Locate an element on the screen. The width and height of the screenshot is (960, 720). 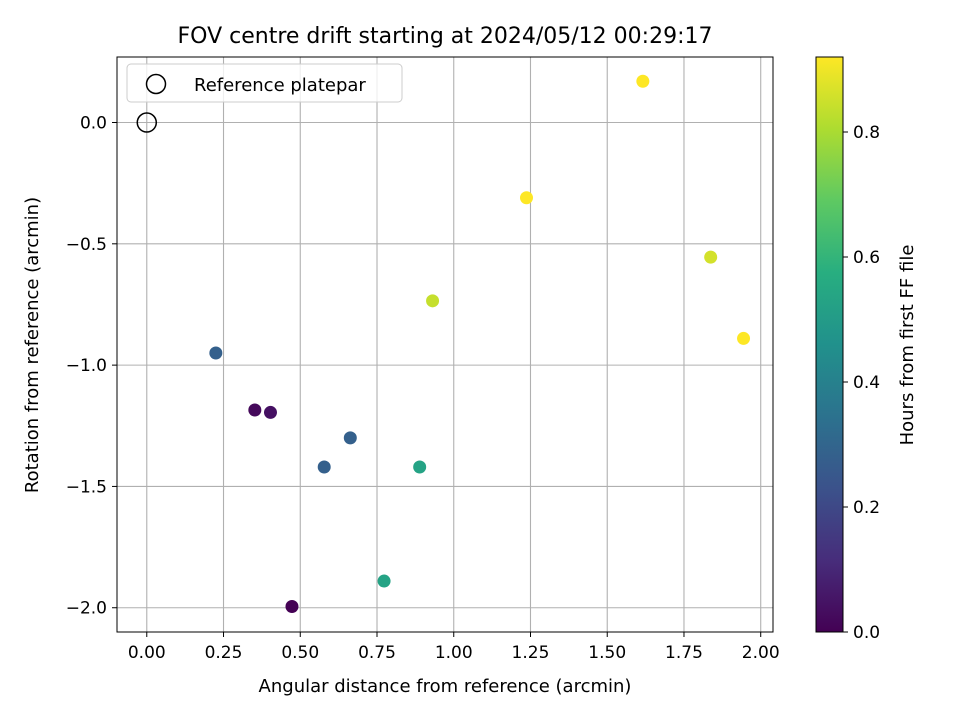
colorbar-gradient is located at coordinates (829, 344).